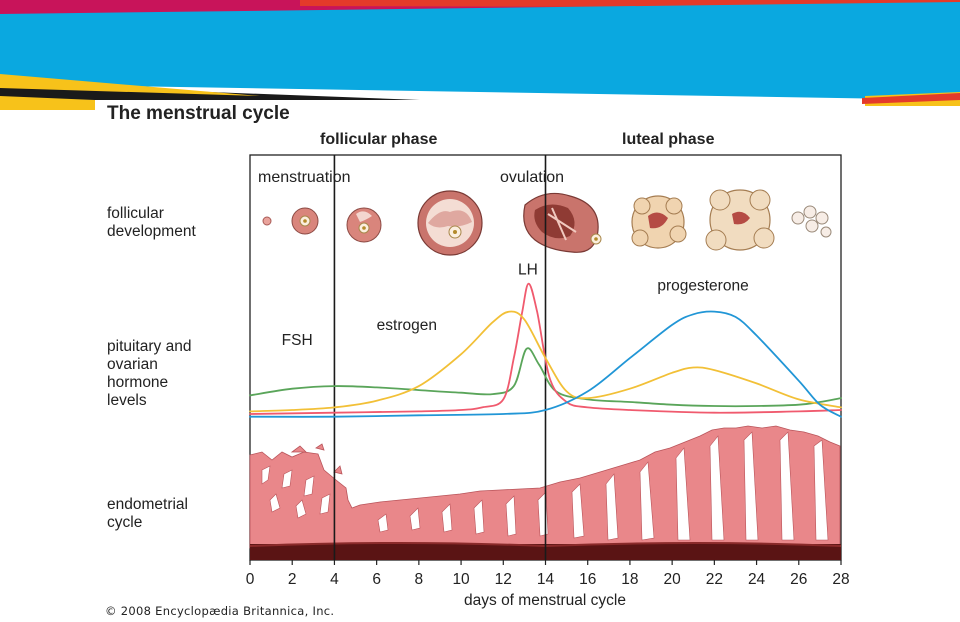 This screenshot has width=960, height=622. Describe the element at coordinates (702, 285) in the screenshot. I see `progesterone-label: progesterone` at that location.